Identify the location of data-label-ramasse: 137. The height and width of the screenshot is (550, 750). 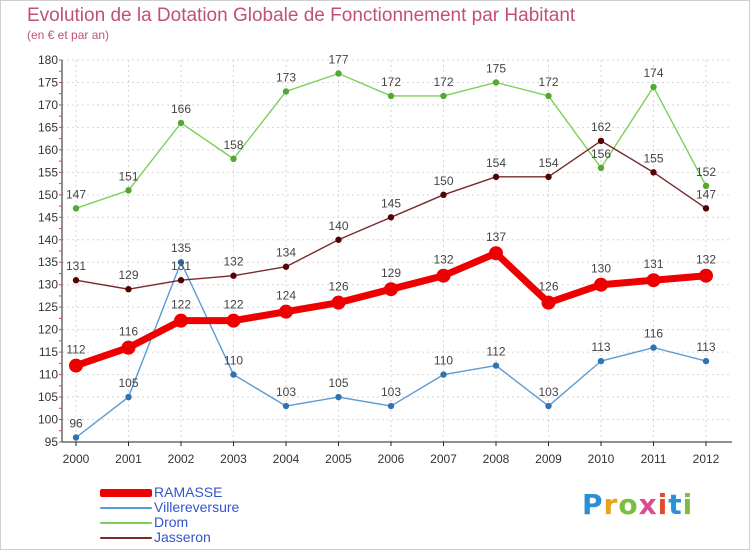
(496, 237).